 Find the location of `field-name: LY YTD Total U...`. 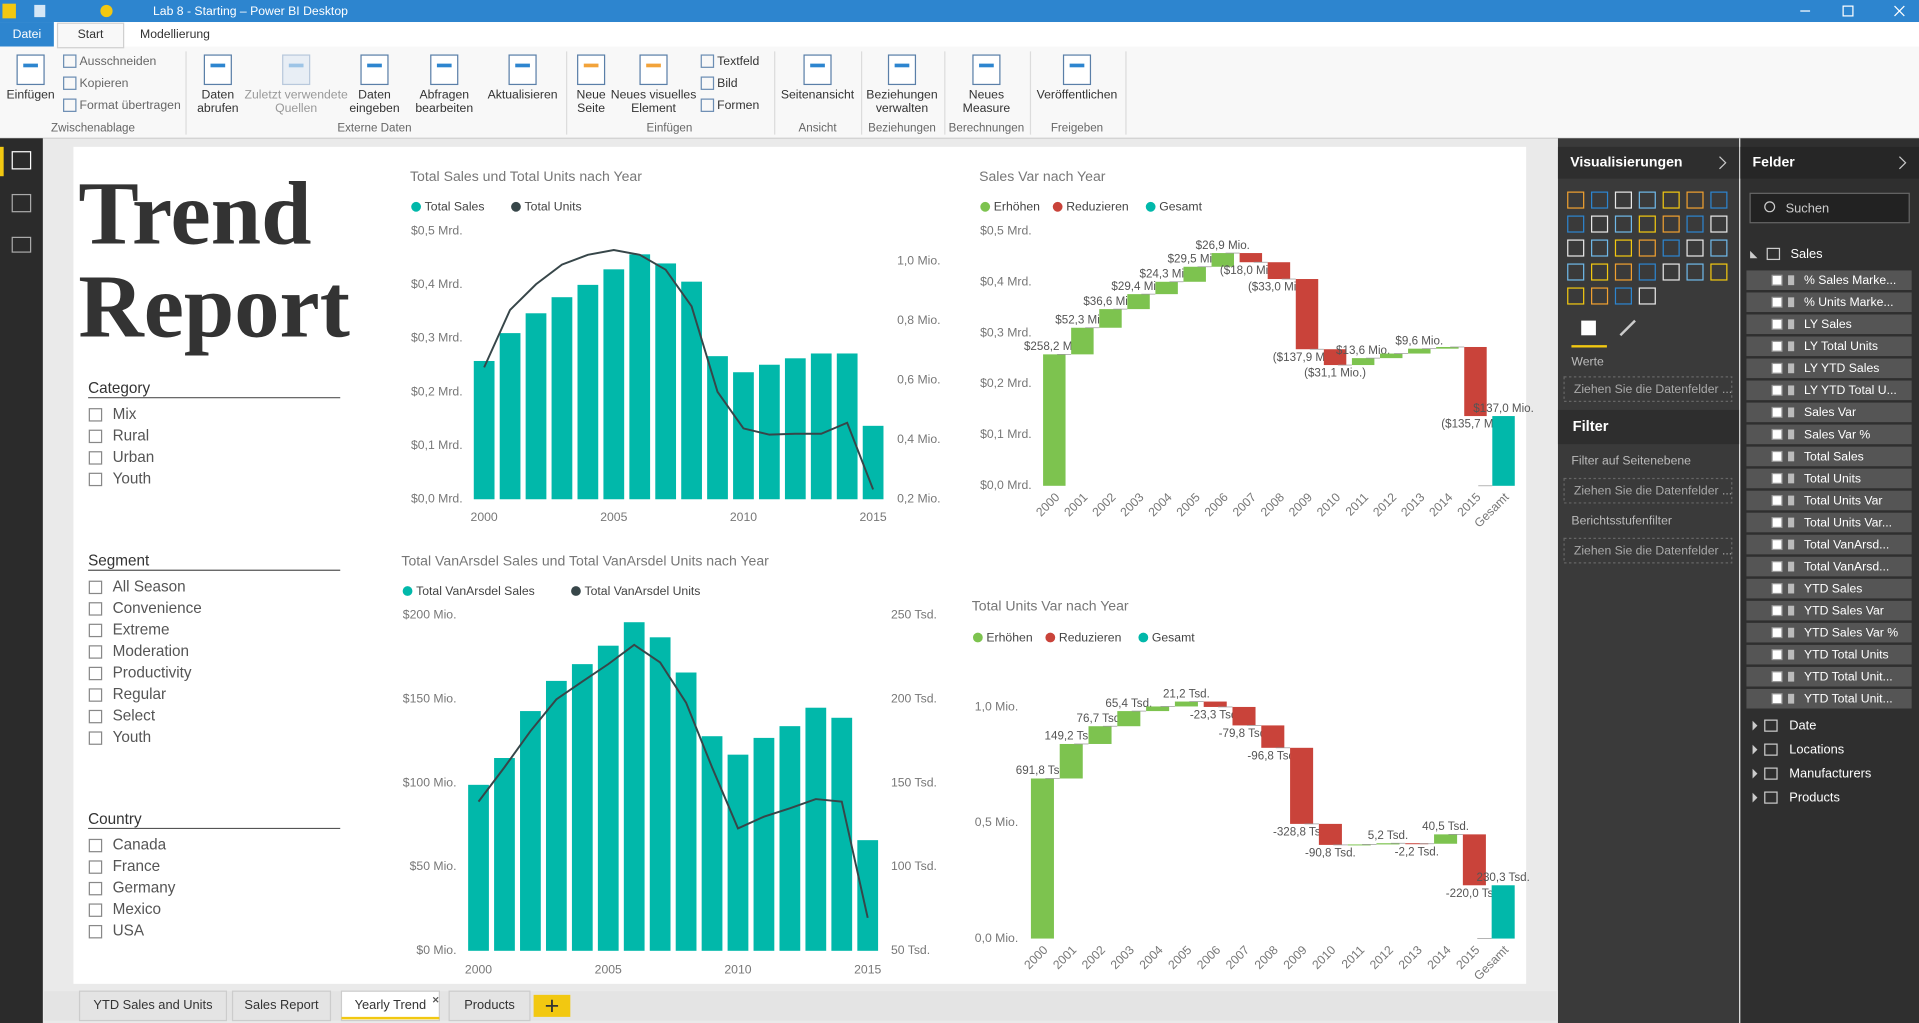

field-name: LY YTD Total U... is located at coordinates (1850, 390).